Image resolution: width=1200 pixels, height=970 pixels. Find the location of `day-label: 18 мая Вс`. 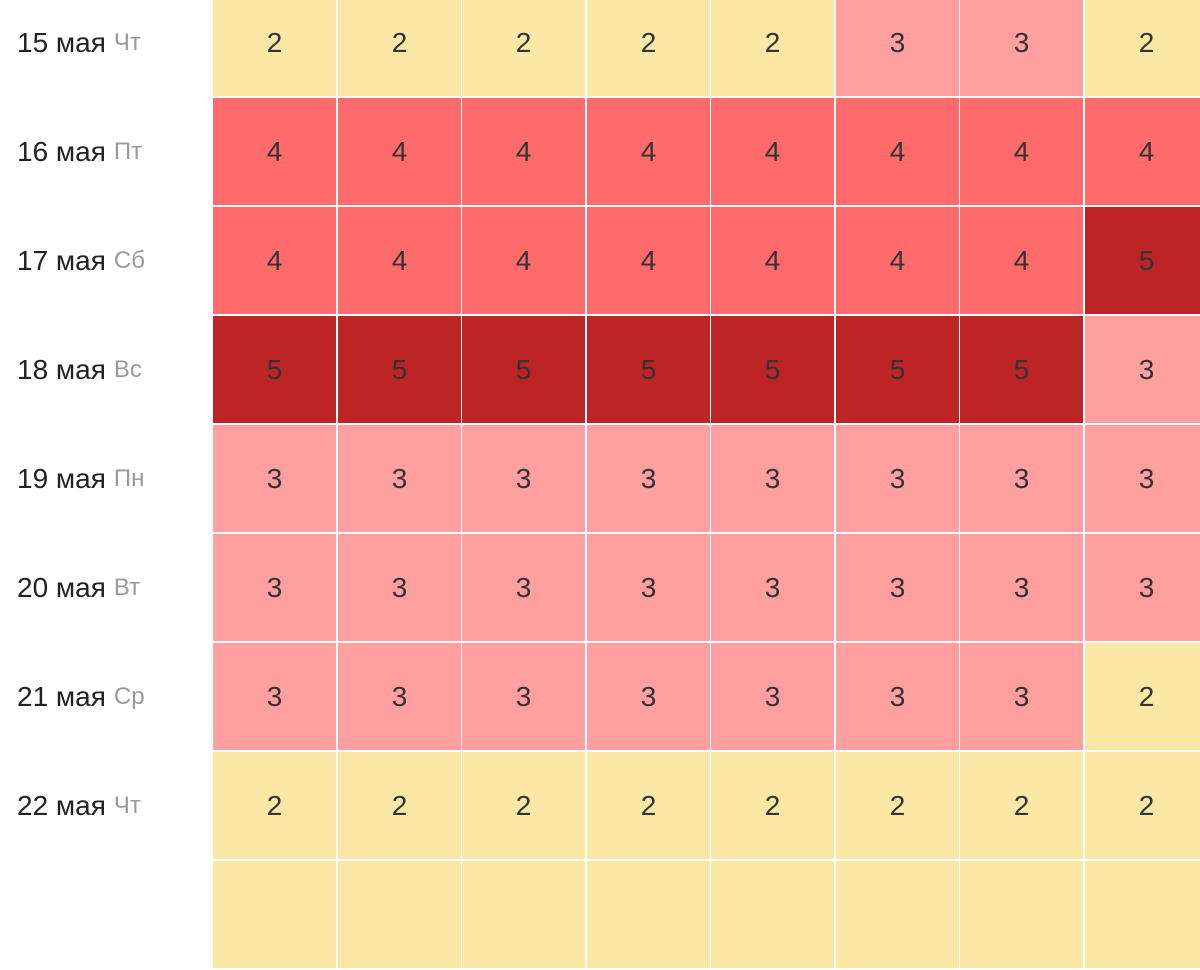

day-label: 18 мая Вс is located at coordinates (106, 369).